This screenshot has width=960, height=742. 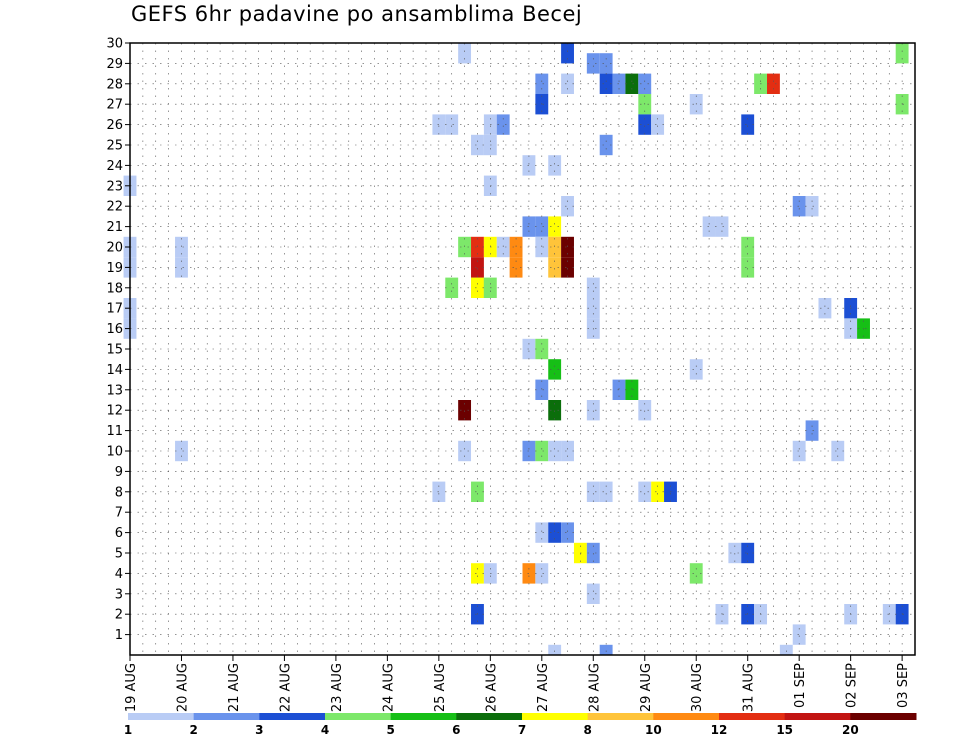 What do you see at coordinates (784, 730) in the screenshot?
I see `colorbar-label: 15` at bounding box center [784, 730].